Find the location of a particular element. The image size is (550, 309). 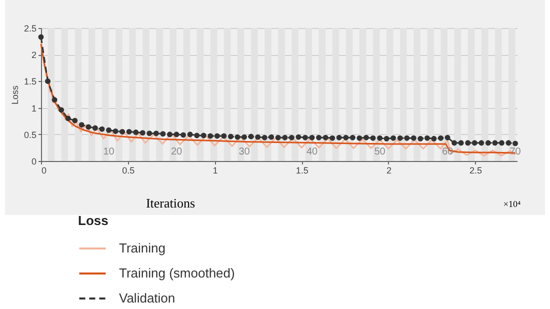

annotation: 30 is located at coordinates (244, 152).